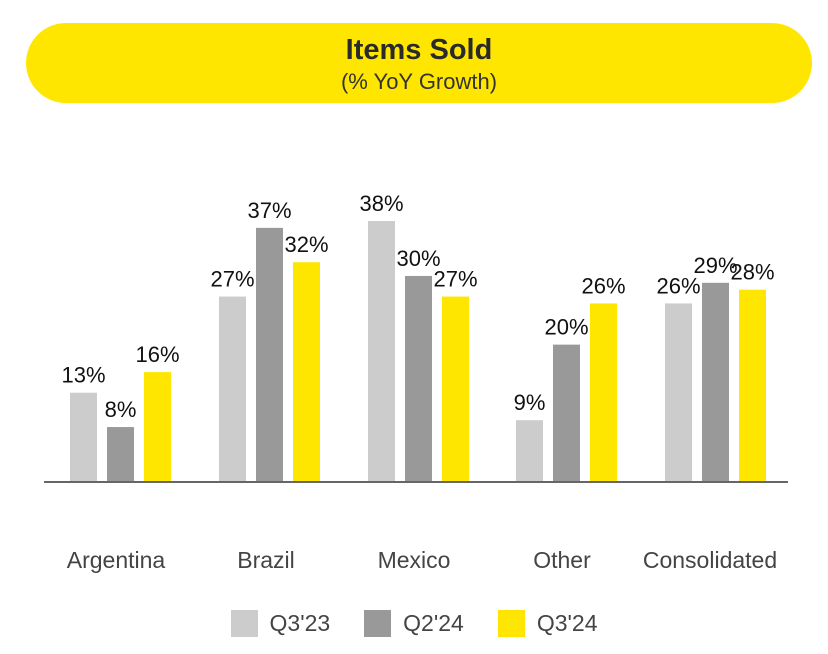 The image size is (828, 654). What do you see at coordinates (83, 375) in the screenshot?
I see `data-label-argentina-q3-23: 13%` at bounding box center [83, 375].